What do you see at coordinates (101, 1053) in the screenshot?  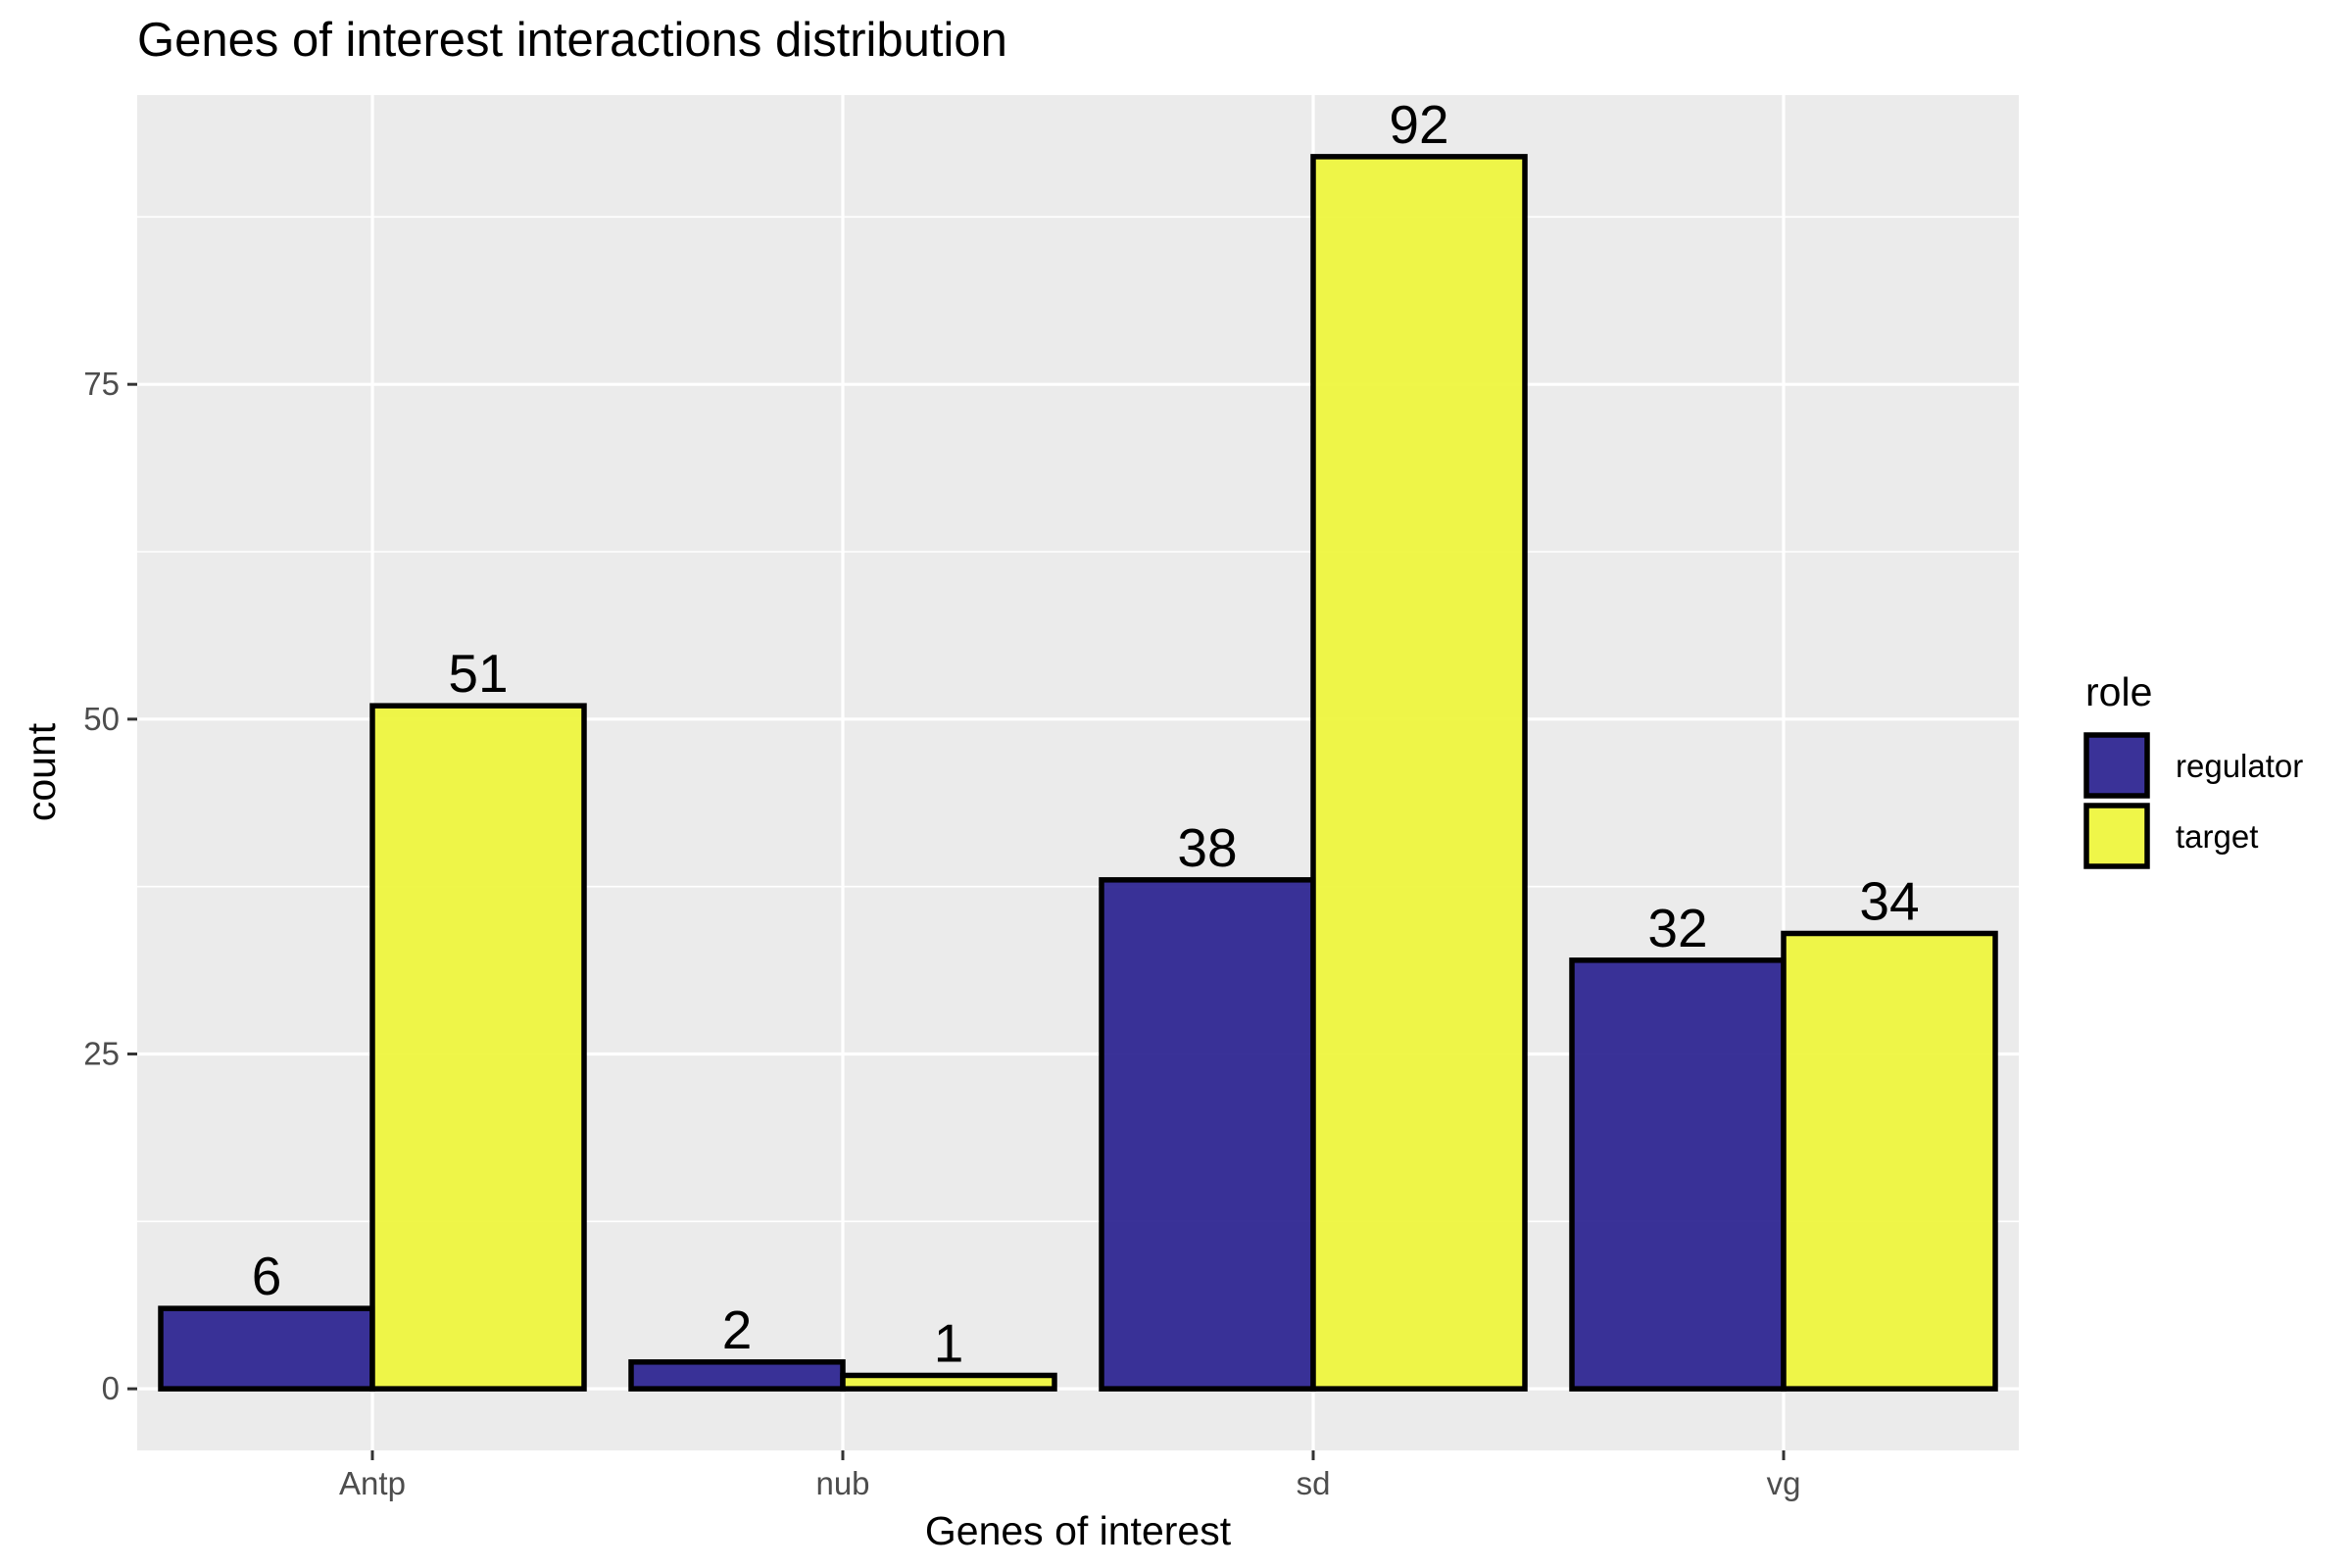 I see `y-tick-label: 25` at bounding box center [101, 1053].